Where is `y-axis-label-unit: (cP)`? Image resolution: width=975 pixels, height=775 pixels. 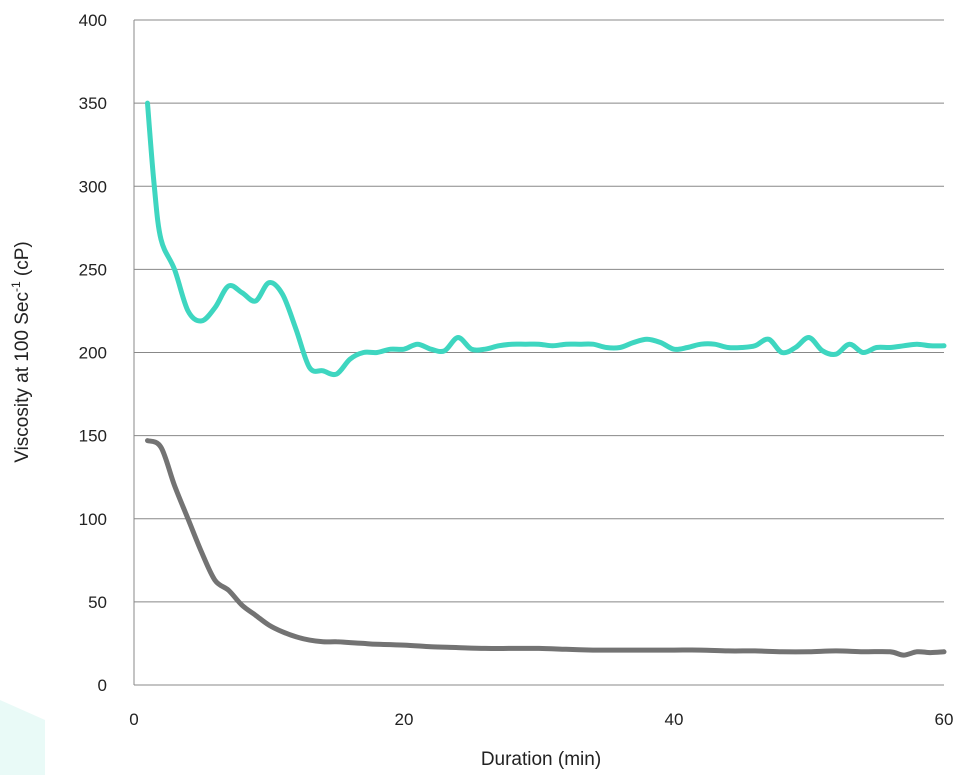 y-axis-label-unit: (cP) is located at coordinates (22, 261).